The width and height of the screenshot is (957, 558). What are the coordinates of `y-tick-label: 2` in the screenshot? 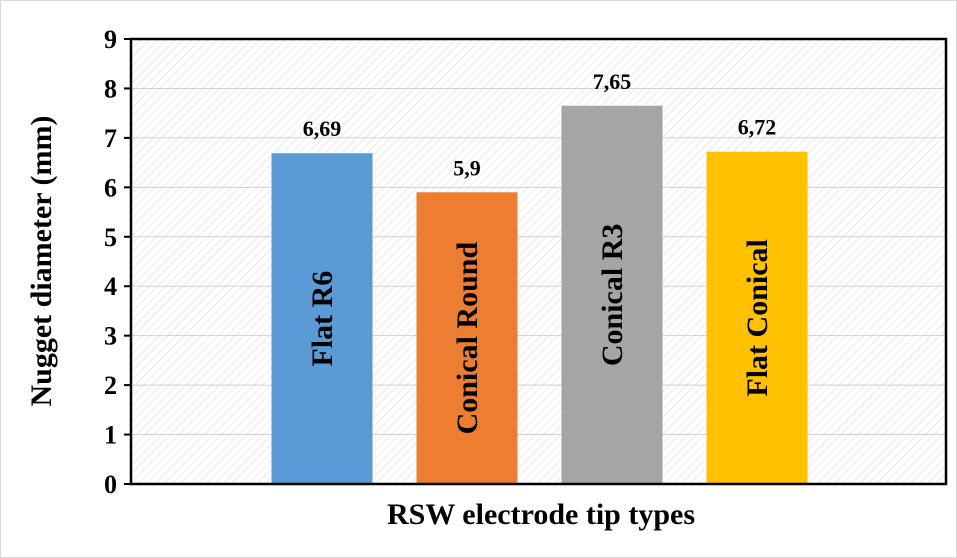 It's located at (110, 385).